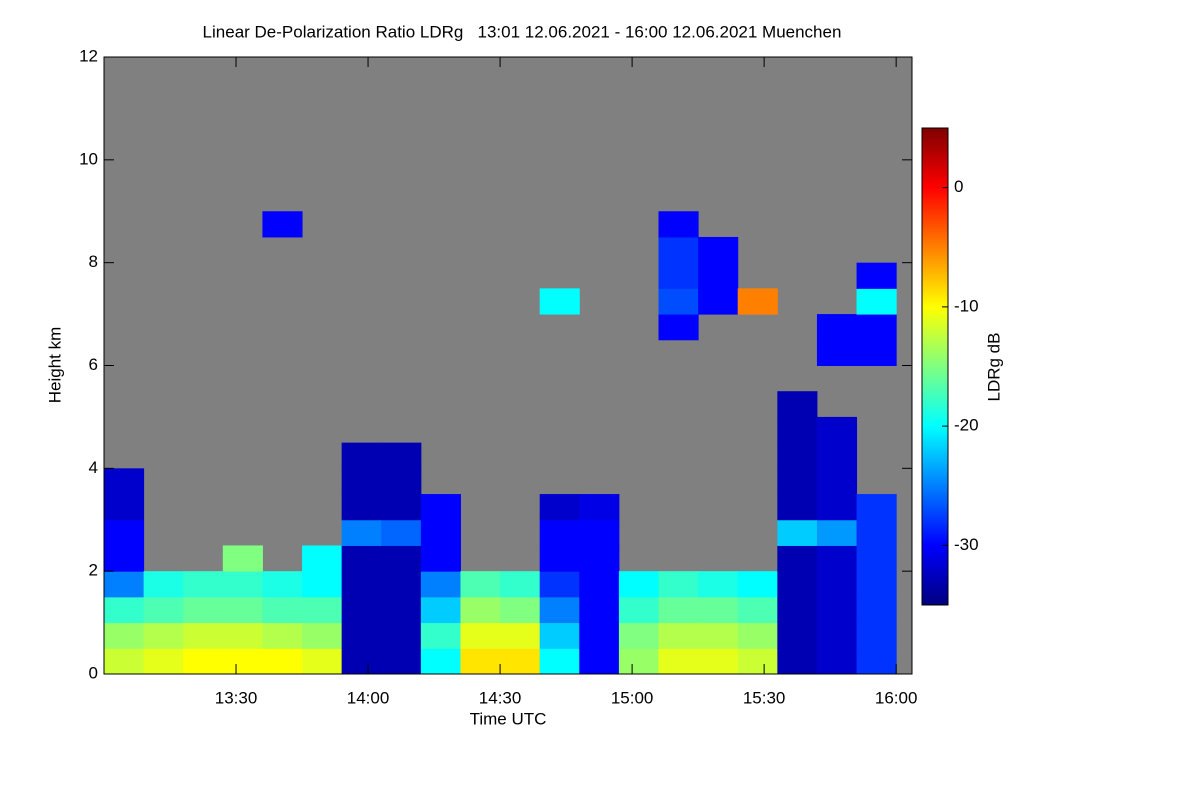 Image resolution: width=1200 pixels, height=800 pixels. Describe the element at coordinates (88, 158) in the screenshot. I see `y-tick-label: 10` at that location.